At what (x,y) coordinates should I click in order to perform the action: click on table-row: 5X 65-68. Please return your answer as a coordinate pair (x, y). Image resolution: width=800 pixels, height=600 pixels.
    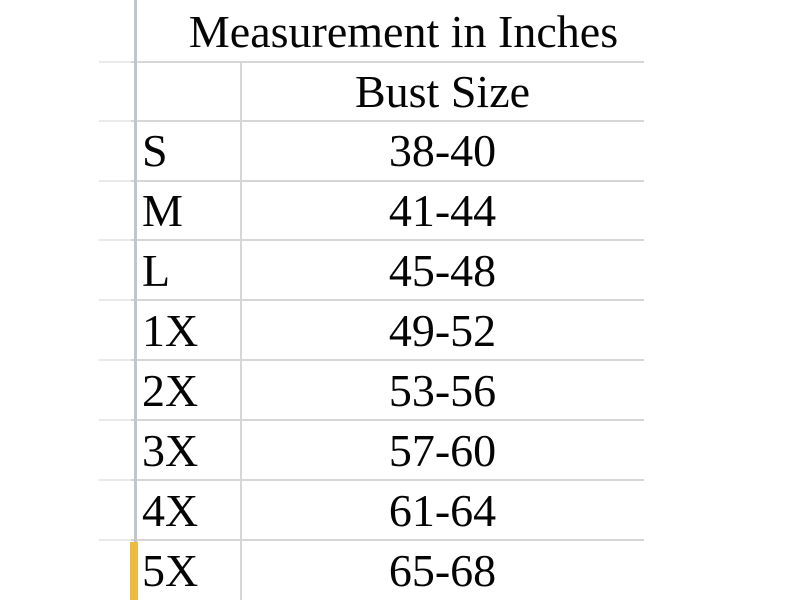
    Looking at the image, I should click on (390, 570).